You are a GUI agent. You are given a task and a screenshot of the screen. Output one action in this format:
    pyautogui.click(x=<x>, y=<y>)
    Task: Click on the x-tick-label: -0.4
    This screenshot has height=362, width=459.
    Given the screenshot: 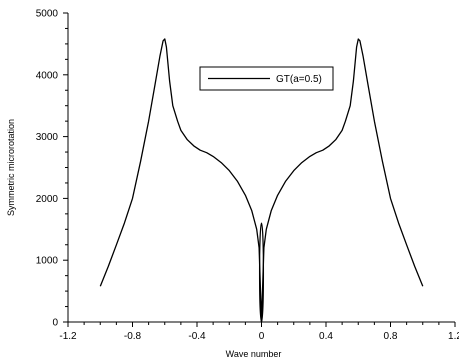 What is the action you would take?
    pyautogui.click(x=197, y=336)
    